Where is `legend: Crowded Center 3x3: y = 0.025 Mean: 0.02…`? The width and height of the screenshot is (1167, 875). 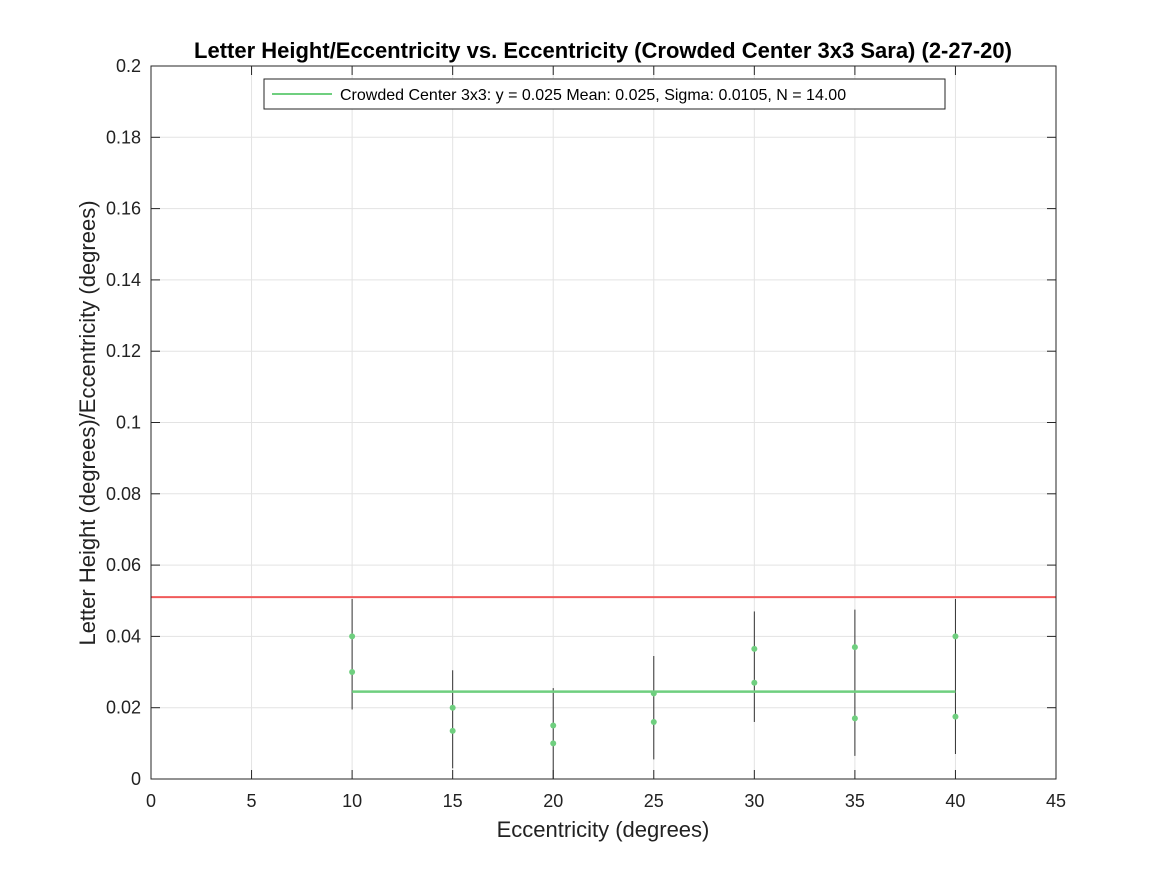
legend: Crowded Center 3x3: y = 0.025 Mean: 0.02… is located at coordinates (604, 94).